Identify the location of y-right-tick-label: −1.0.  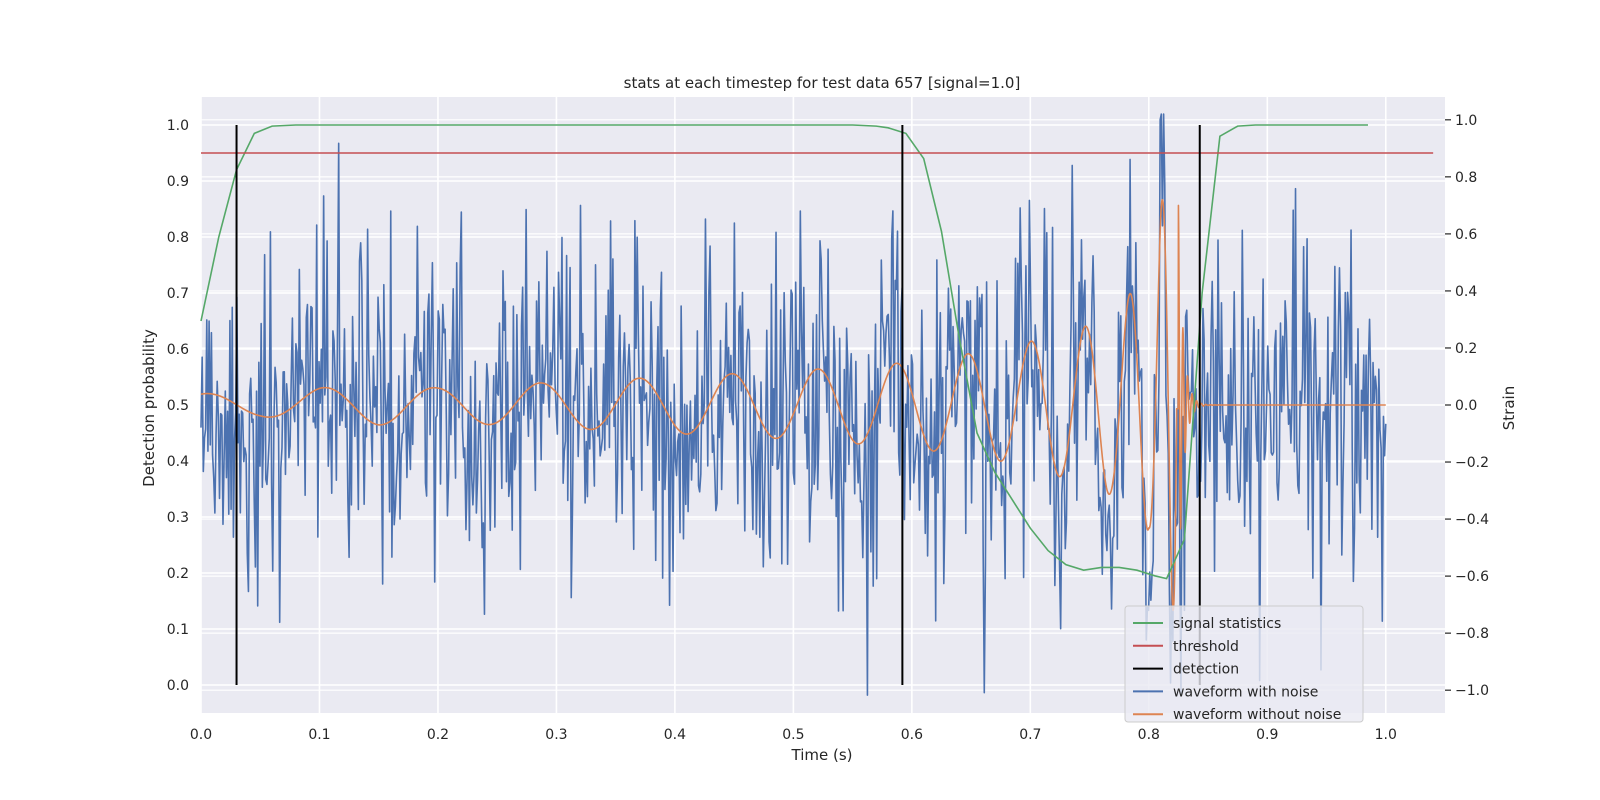
(1472, 691).